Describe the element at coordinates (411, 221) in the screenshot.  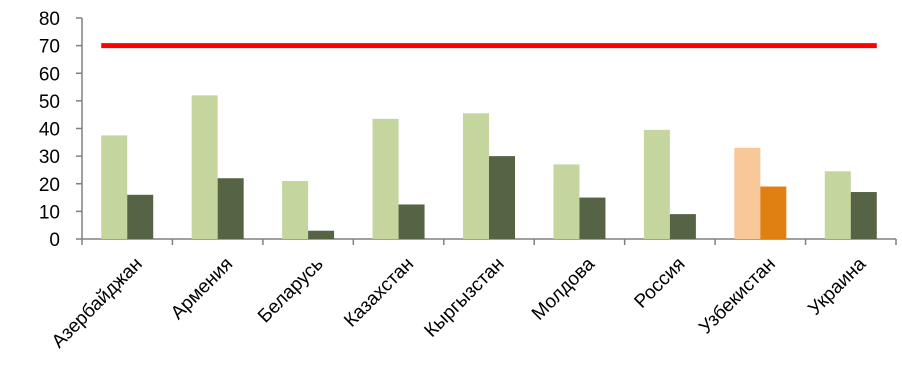
I see `bar-Казахстан-series-2` at that location.